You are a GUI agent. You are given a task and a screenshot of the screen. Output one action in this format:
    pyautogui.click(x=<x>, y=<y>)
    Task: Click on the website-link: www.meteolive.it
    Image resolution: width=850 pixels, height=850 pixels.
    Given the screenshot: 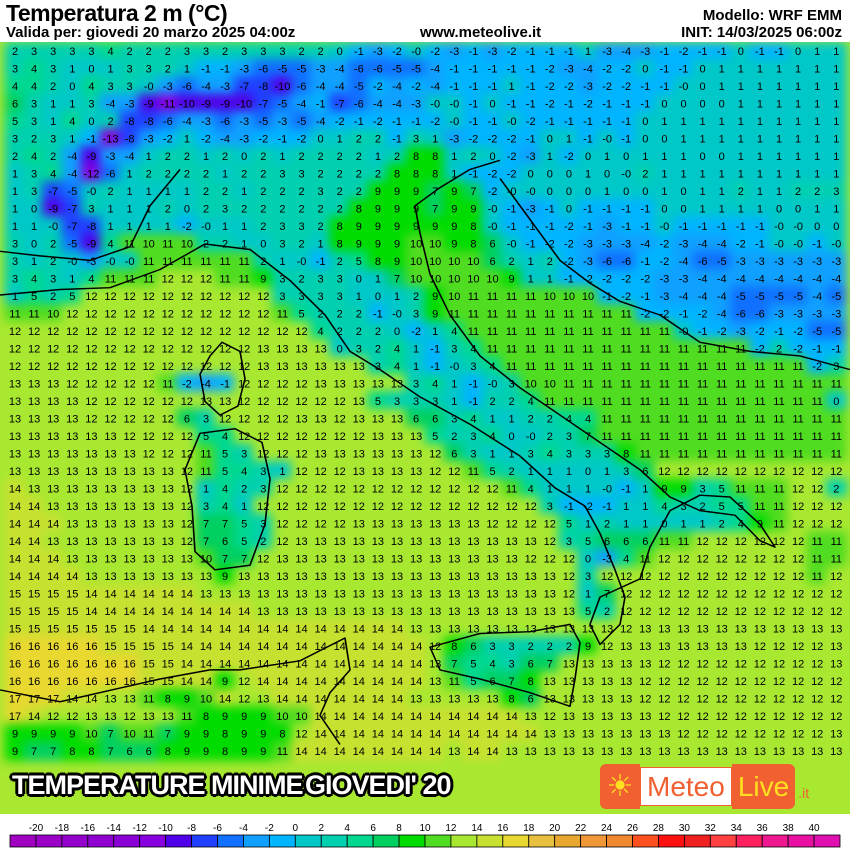 What is the action you would take?
    pyautogui.click(x=481, y=32)
    